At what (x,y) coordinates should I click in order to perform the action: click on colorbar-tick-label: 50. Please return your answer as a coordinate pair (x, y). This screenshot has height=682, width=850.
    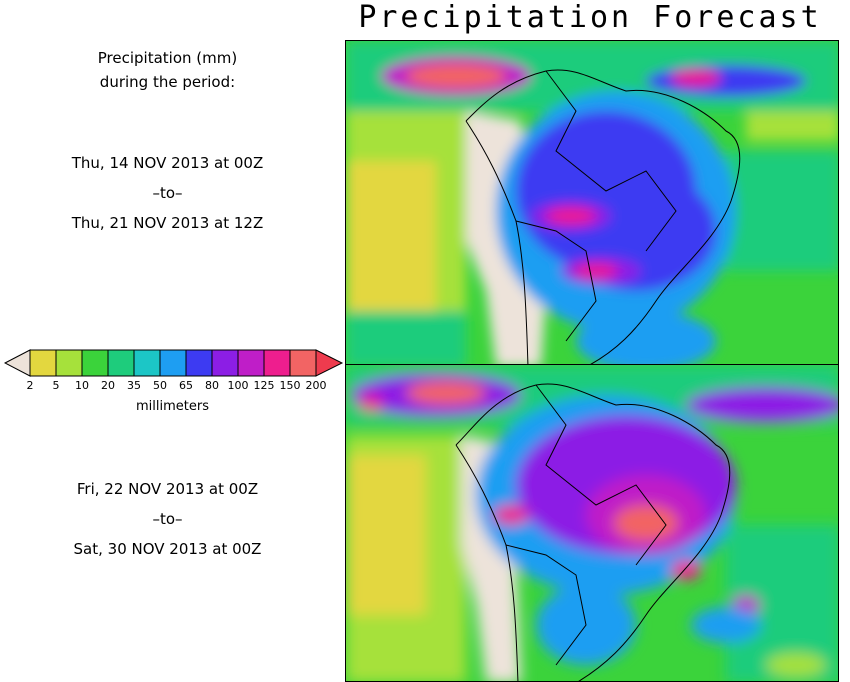
    Looking at the image, I should click on (160, 385).